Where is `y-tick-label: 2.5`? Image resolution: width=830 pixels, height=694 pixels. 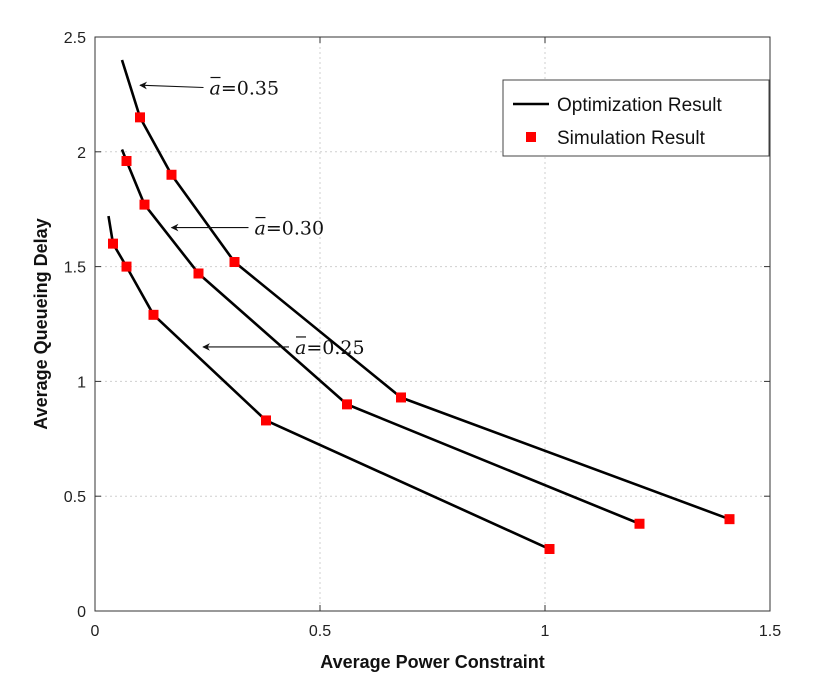 y-tick-label: 2.5 is located at coordinates (75, 38).